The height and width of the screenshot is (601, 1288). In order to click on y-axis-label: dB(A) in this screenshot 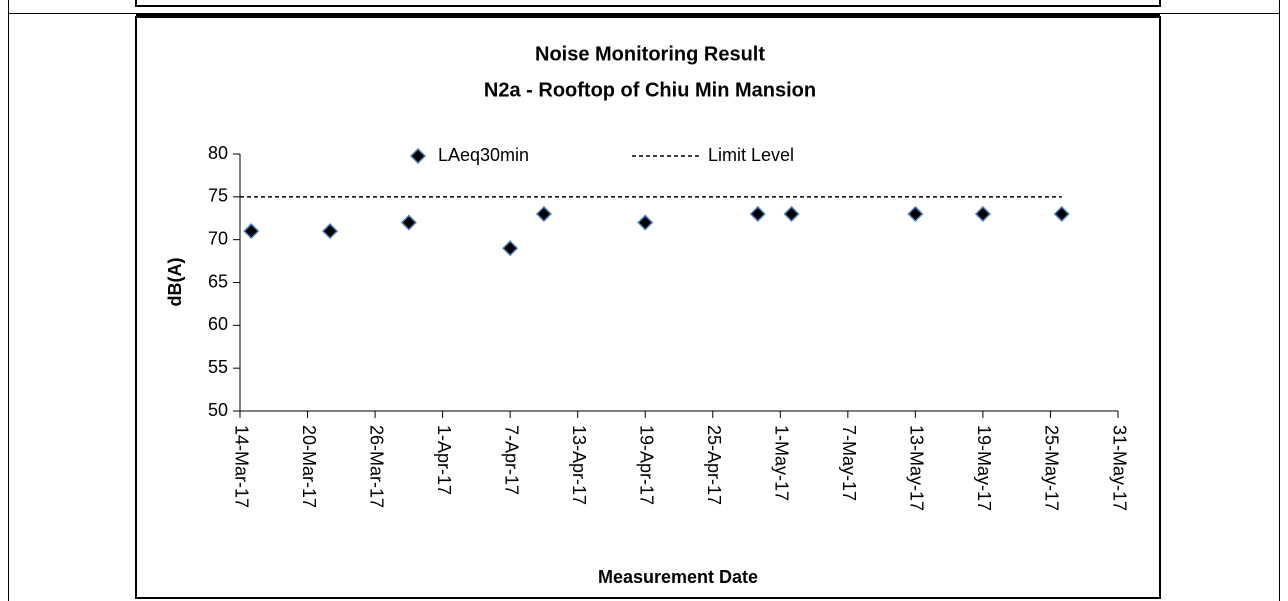, I will do `click(175, 282)`.